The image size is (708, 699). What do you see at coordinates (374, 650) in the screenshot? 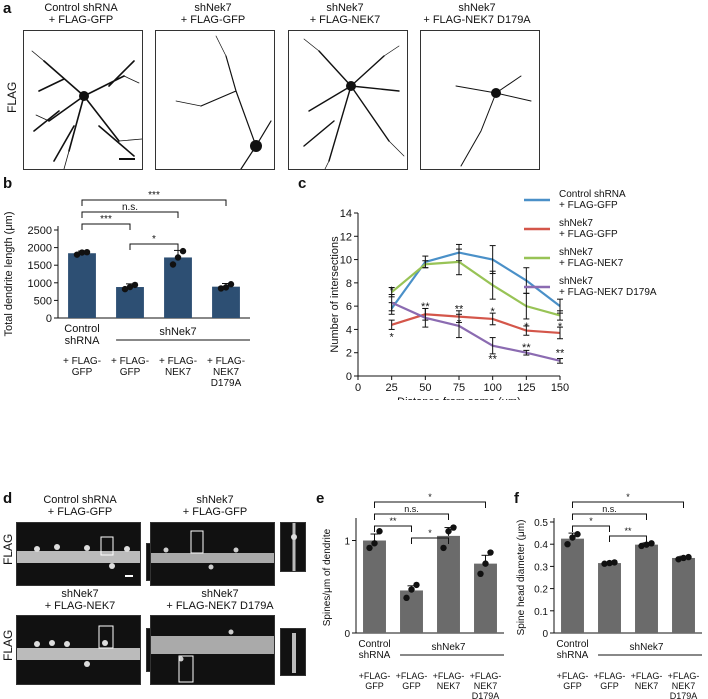
I see `e-group-control: Control shRNA` at bounding box center [374, 650].